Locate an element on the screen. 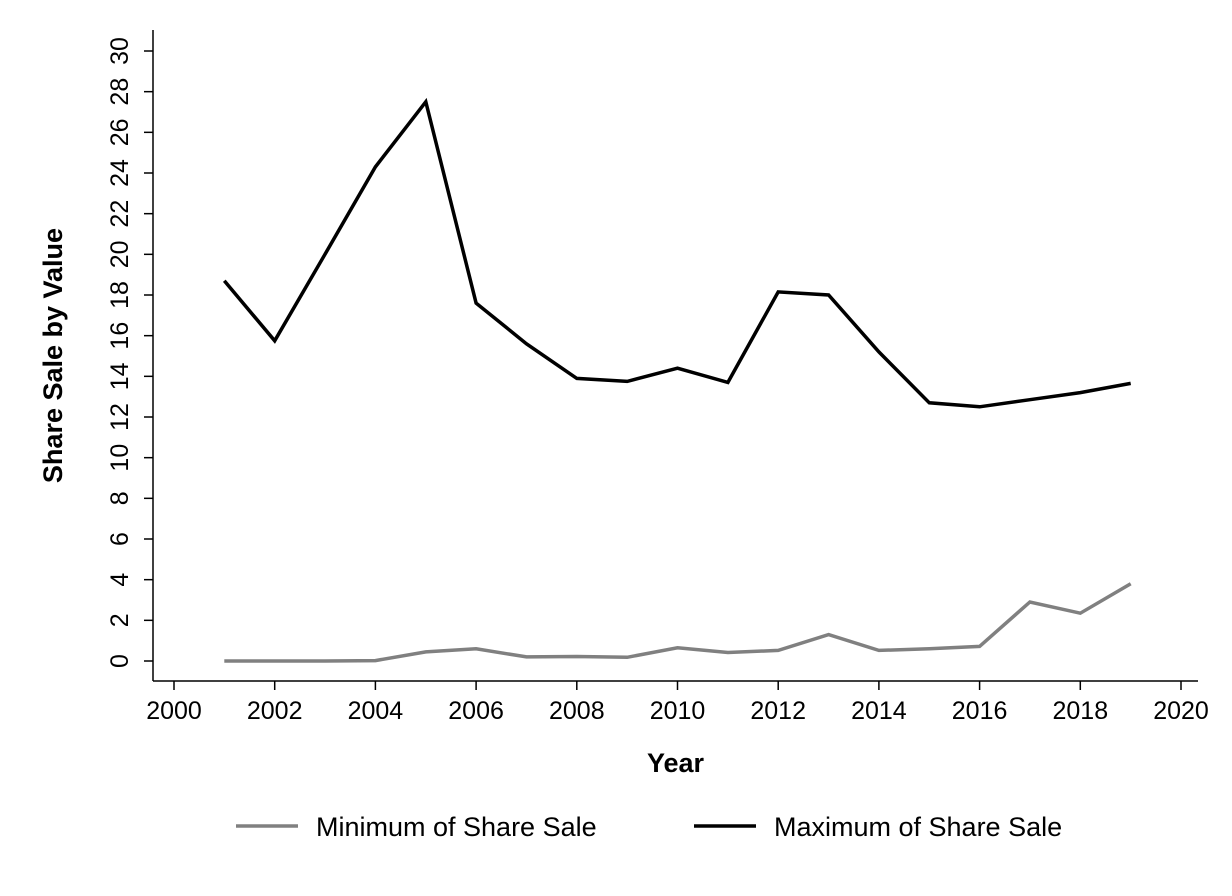  y-tick-label: 28 is located at coordinates (120, 92).